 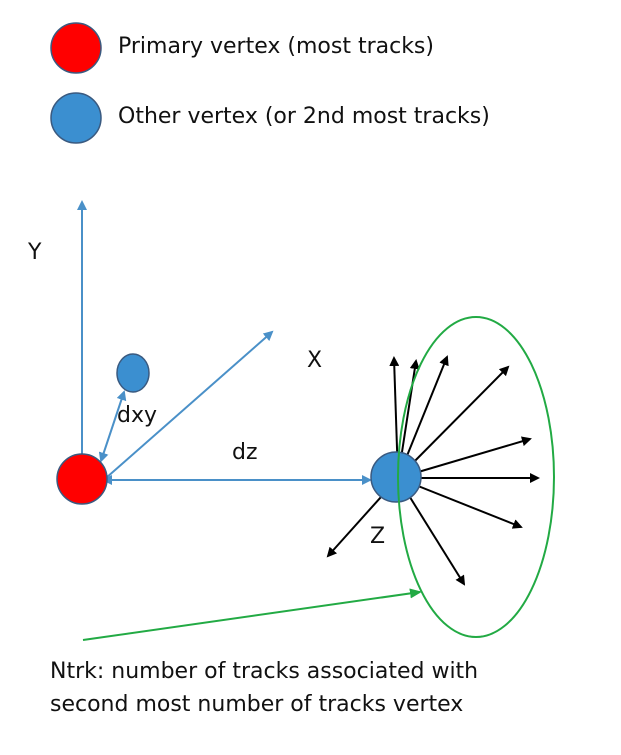 I want to click on x-axis-arrow, so click(x=189, y=404).